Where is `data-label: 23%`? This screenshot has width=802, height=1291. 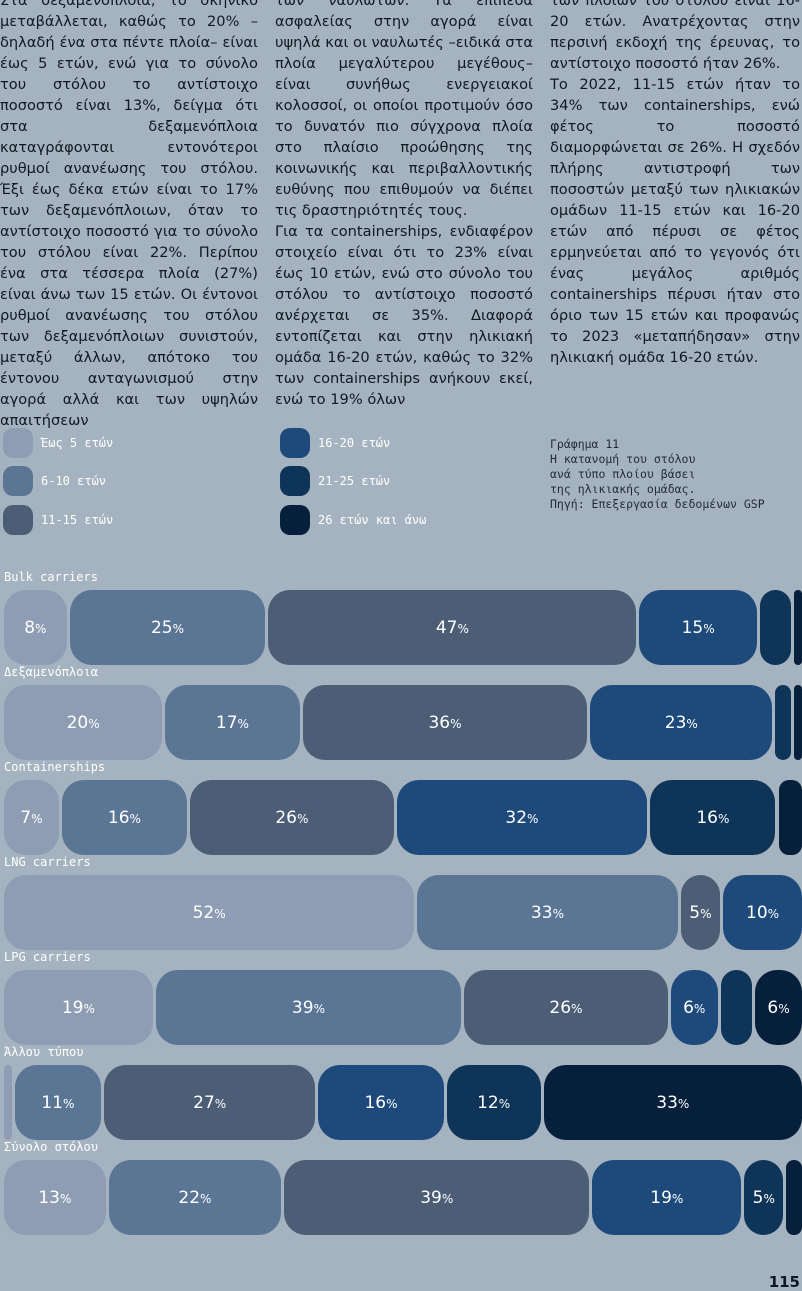
data-label: 23% is located at coordinates (681, 722).